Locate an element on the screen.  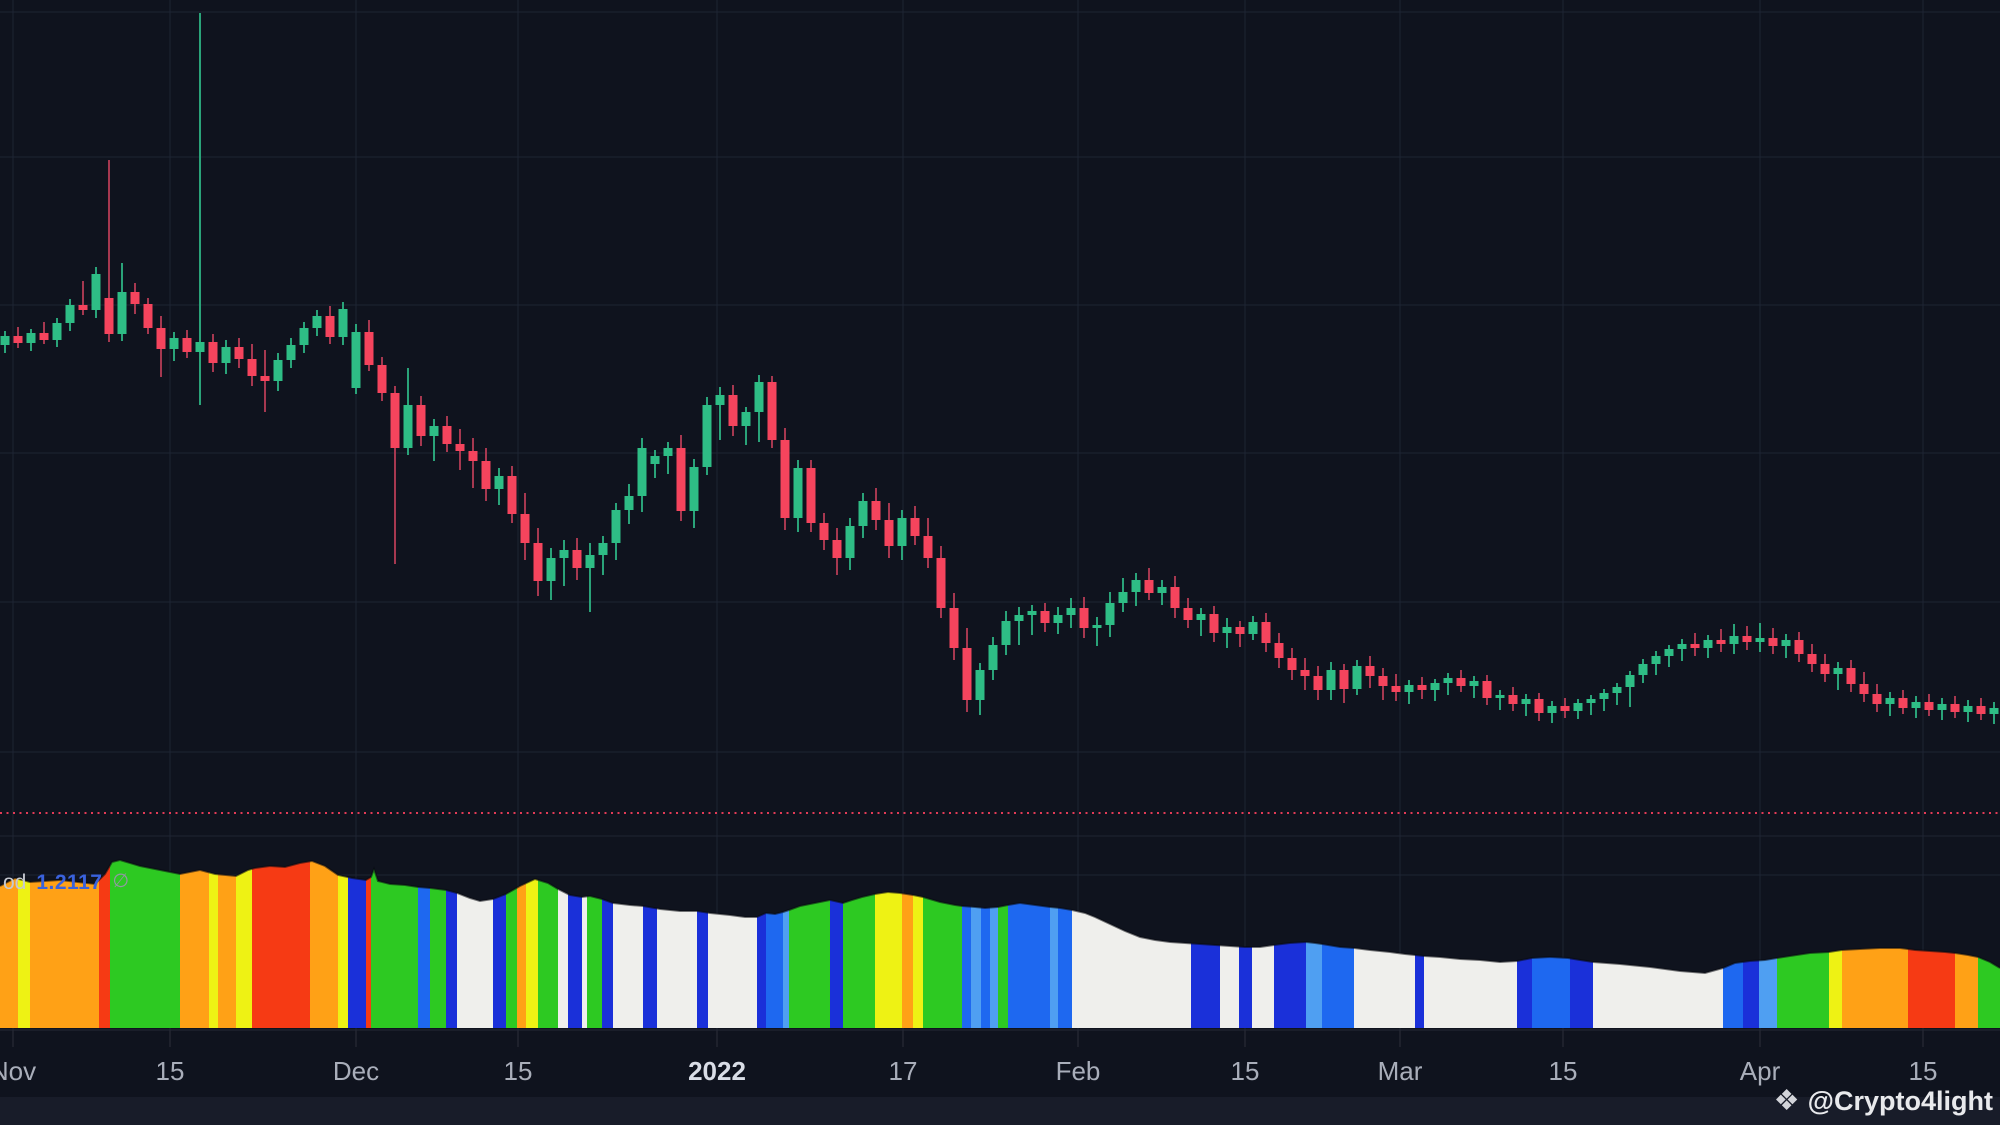
time-axis-label: 17 is located at coordinates (903, 1071).